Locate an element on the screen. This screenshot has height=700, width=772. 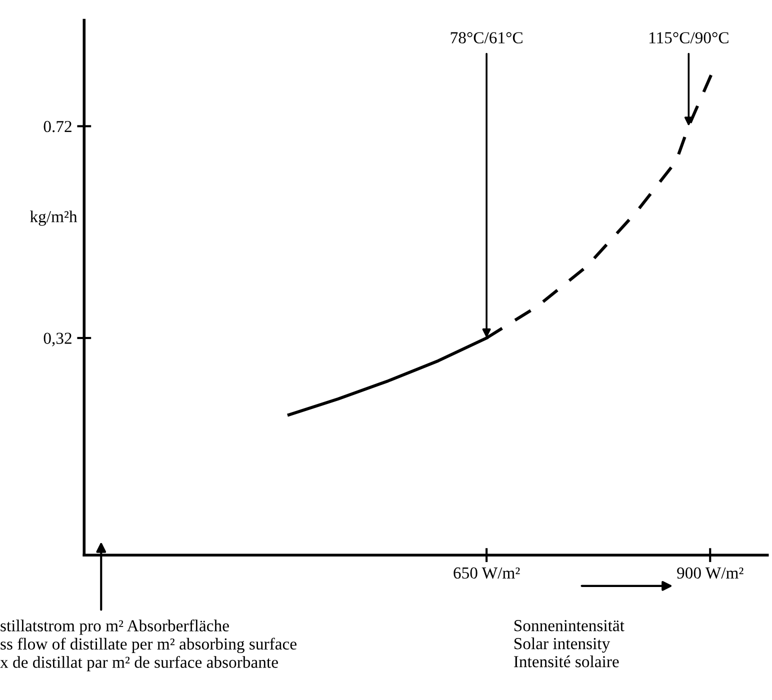
x-axis-title: Sonnenintensität Solar intensity Intensité solaire is located at coordinates (569, 644).